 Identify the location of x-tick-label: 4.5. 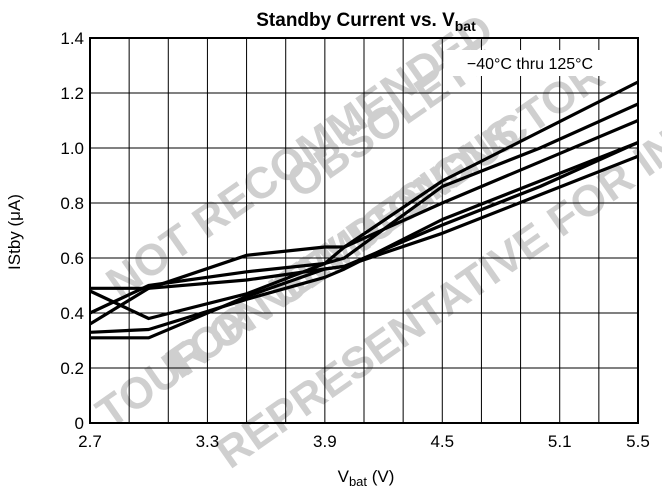
(442, 441).